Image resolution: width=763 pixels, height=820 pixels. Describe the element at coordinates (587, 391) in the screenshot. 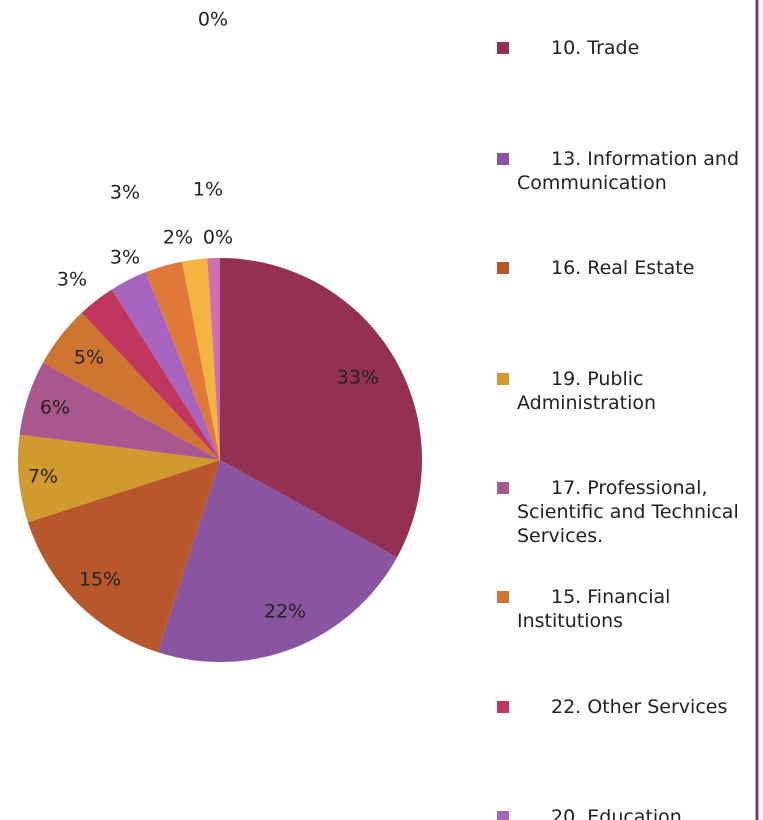

I see `legend-label: 19. Public Administration` at that location.